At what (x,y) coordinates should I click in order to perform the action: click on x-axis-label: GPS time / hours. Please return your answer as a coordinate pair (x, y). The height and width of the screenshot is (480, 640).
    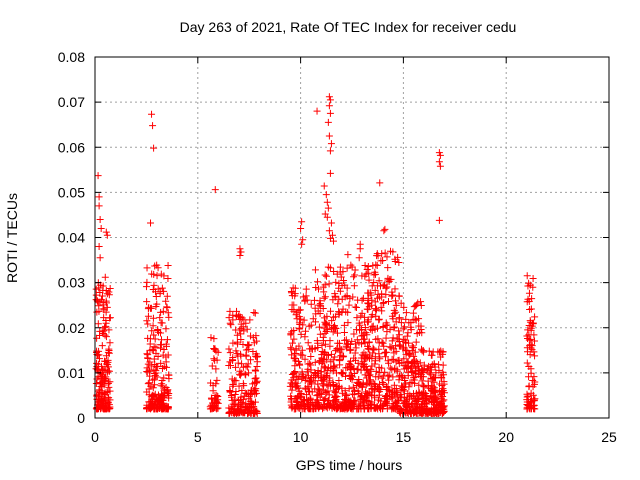
    Looking at the image, I should click on (349, 465).